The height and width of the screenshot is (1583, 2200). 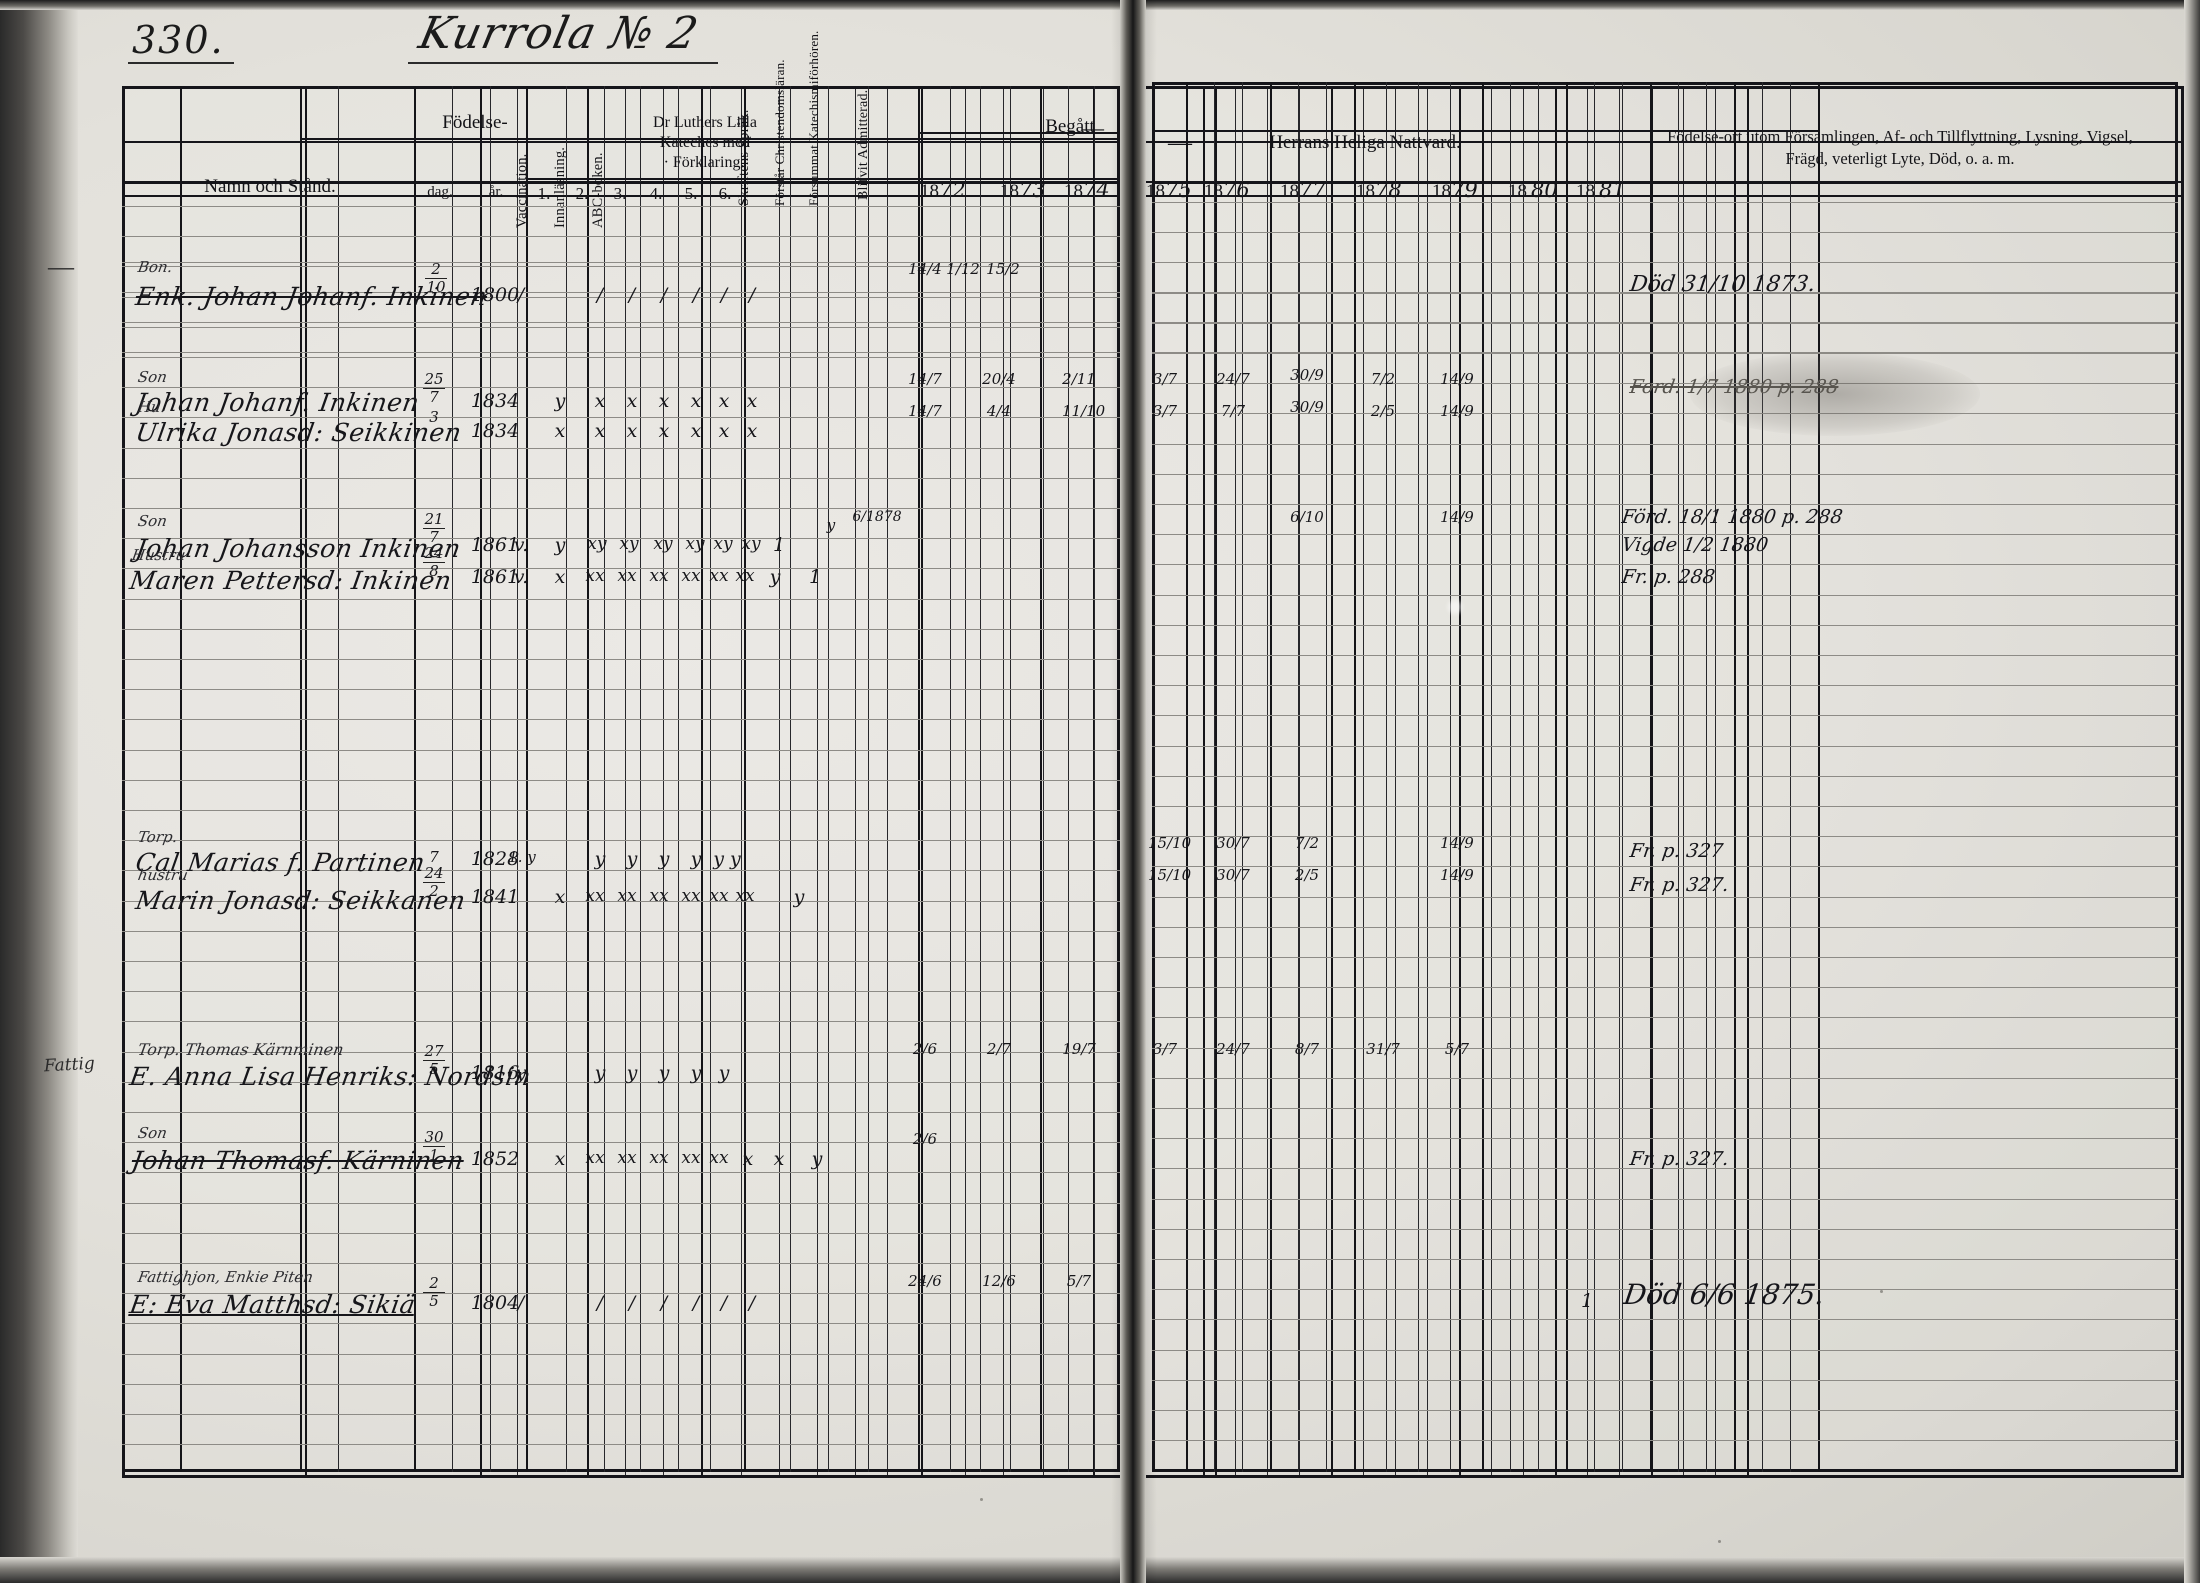 I want to click on row-9-kat-4: xx, so click(x=691, y=1158).